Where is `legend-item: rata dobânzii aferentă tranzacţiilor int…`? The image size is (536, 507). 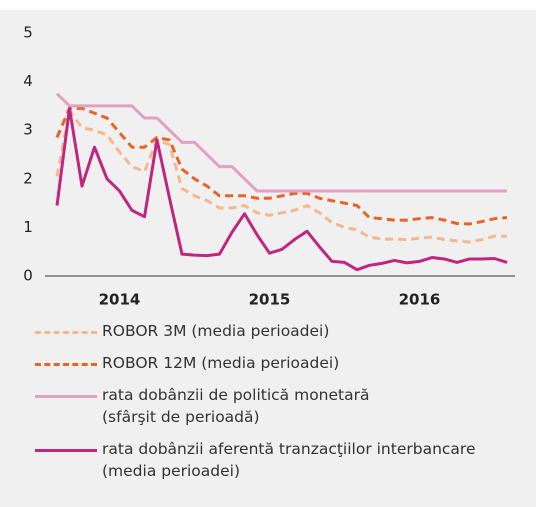 legend-item: rata dobânzii aferentă tranzacţiilor int… is located at coordinates (268, 460).